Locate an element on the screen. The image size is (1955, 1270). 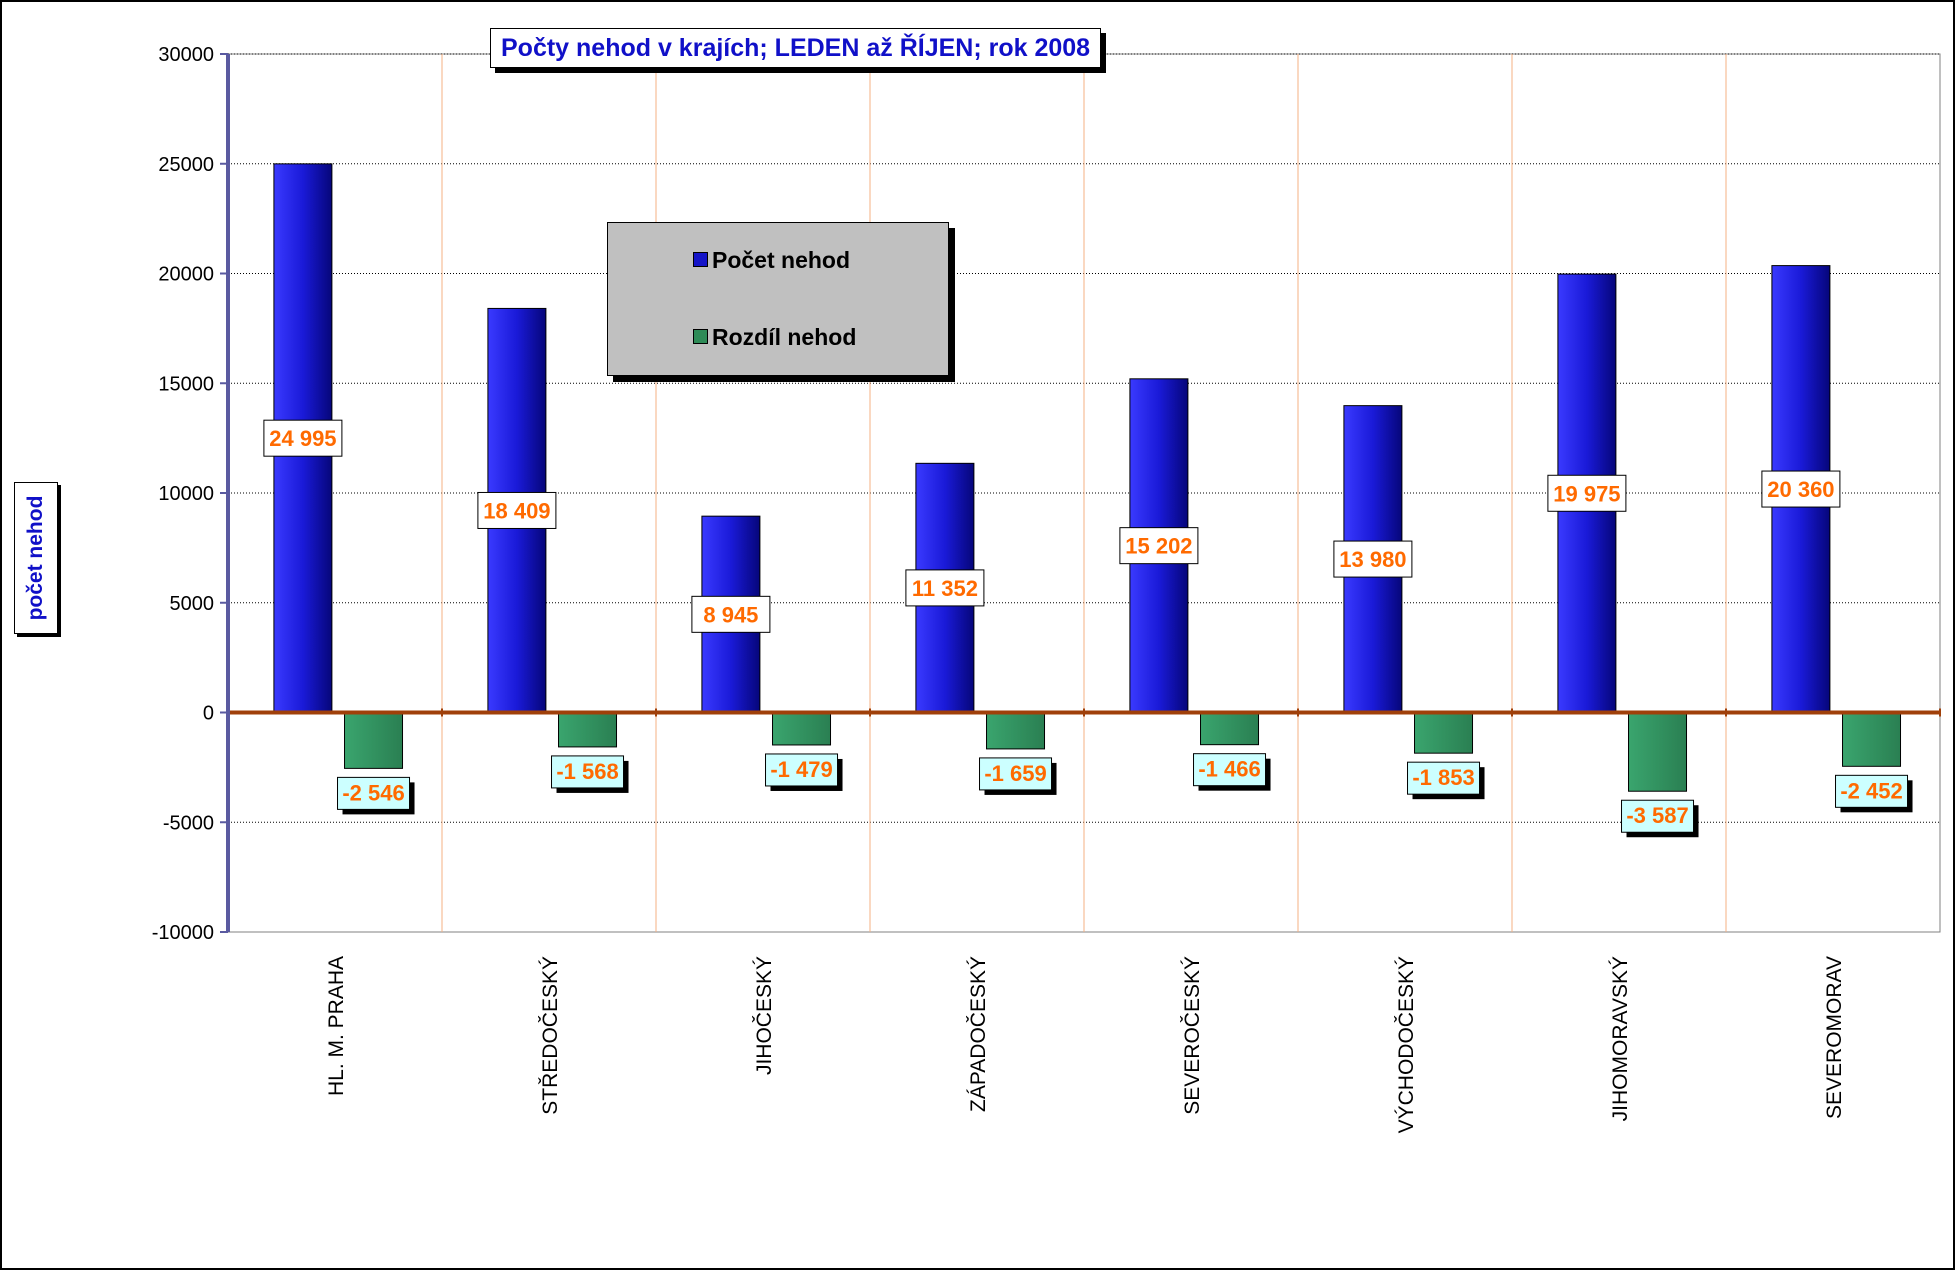
data-label-pocet-nehod: 11 352 is located at coordinates (945, 588).